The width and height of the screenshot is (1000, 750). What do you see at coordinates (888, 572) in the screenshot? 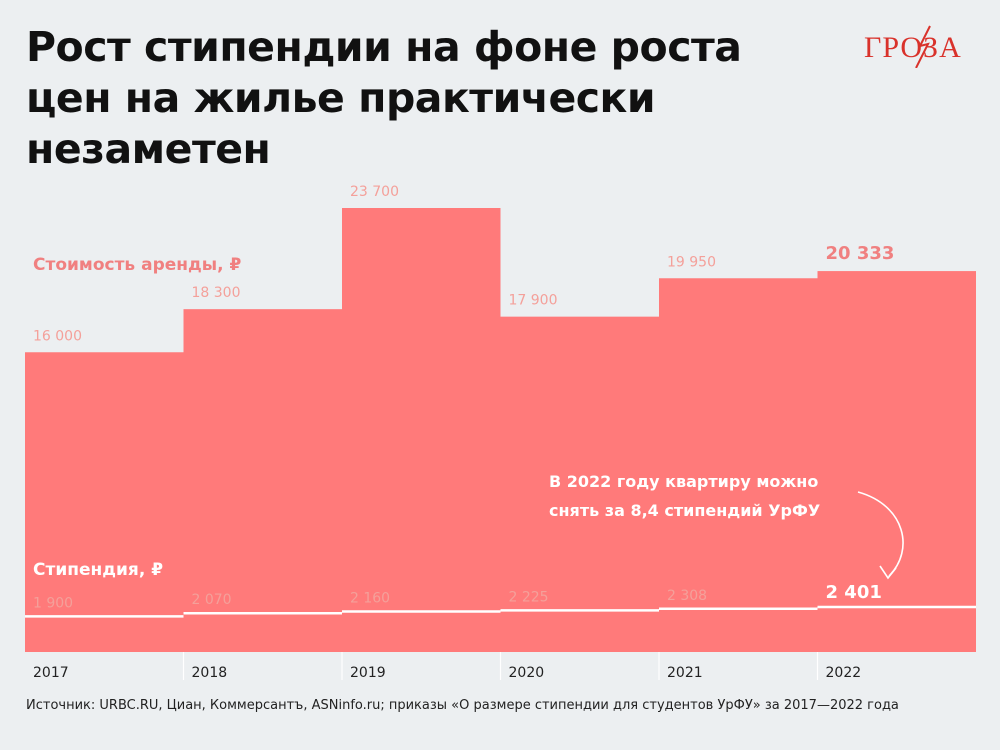
I see `annotation-arrowhead` at bounding box center [888, 572].